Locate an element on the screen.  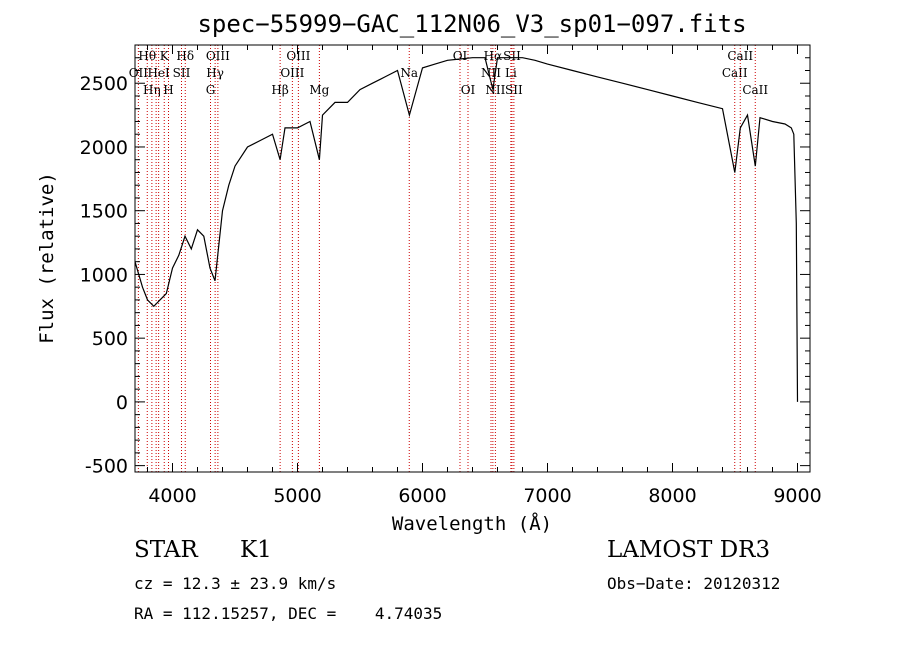
x-tick-label: 8000 is located at coordinates (672, 496).